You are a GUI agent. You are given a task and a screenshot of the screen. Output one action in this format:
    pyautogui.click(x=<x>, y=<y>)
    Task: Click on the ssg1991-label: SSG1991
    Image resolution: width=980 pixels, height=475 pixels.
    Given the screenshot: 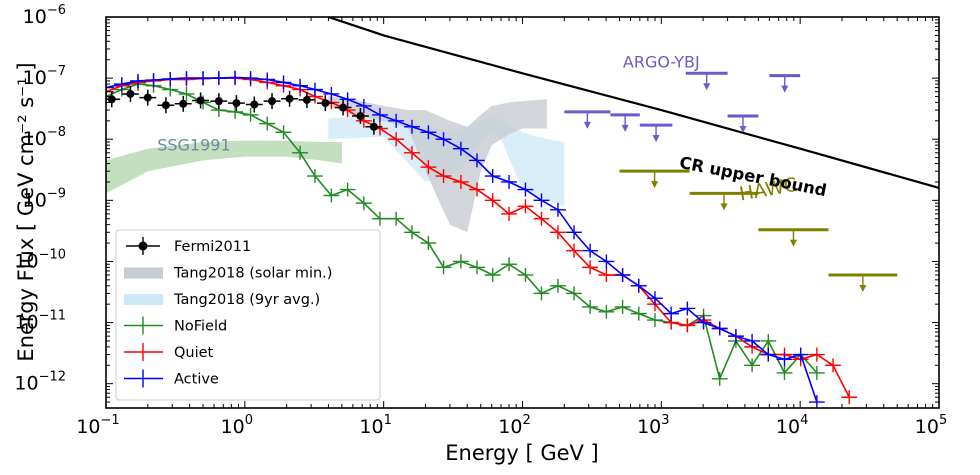 What is the action you would take?
    pyautogui.click(x=193, y=145)
    